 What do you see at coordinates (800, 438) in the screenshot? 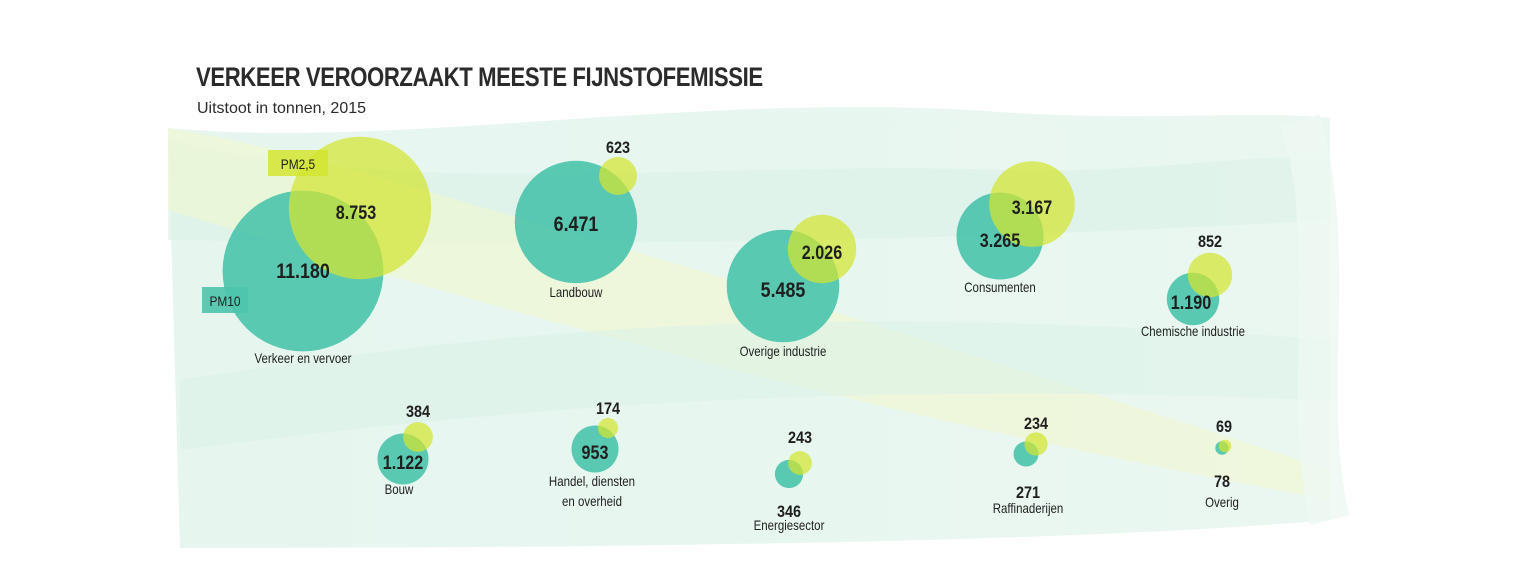
I see `pm25-value-label: 243` at bounding box center [800, 438].